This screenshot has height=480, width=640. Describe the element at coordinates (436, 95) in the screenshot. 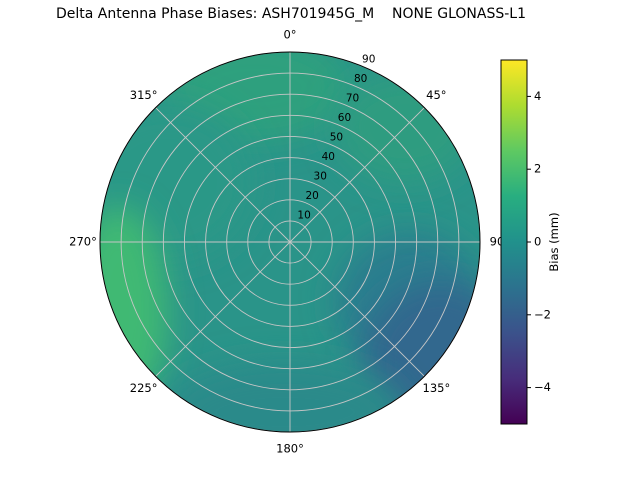

I see `angular-tick-label: 45°` at that location.